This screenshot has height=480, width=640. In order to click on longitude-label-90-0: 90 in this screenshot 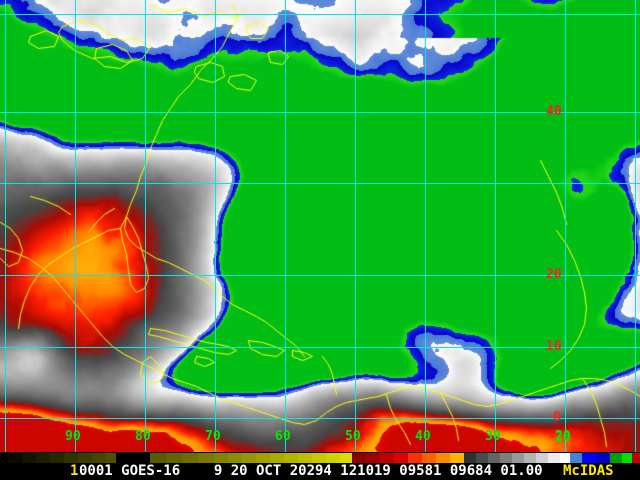, I will do `click(73, 436)`.